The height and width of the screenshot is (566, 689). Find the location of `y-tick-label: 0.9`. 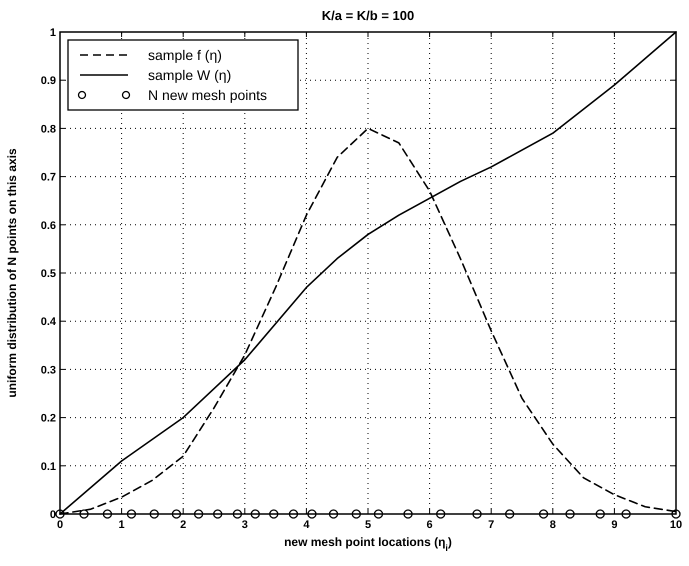

y-tick-label: 0.9 is located at coordinates (48, 81).